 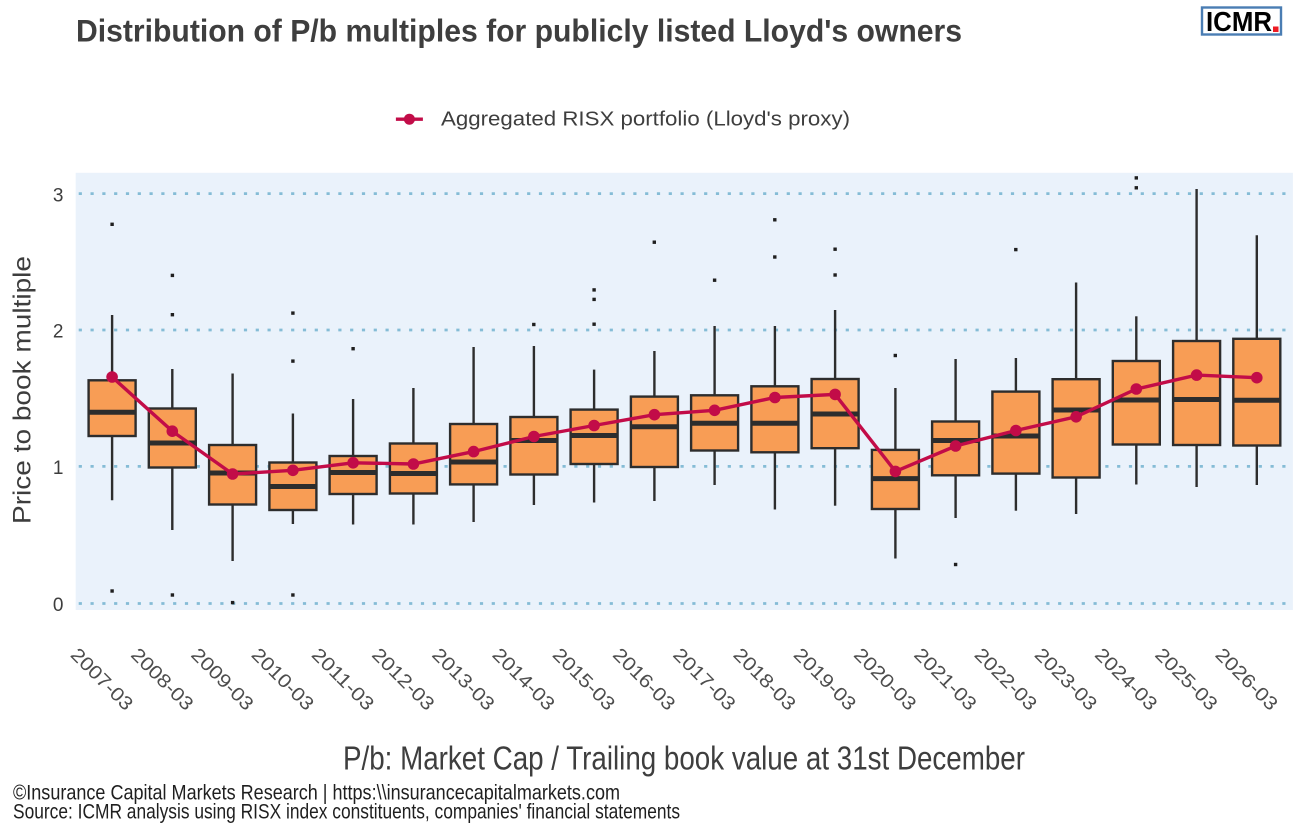 What do you see at coordinates (58, 332) in the screenshot?
I see `svg-text: 2` at bounding box center [58, 332].